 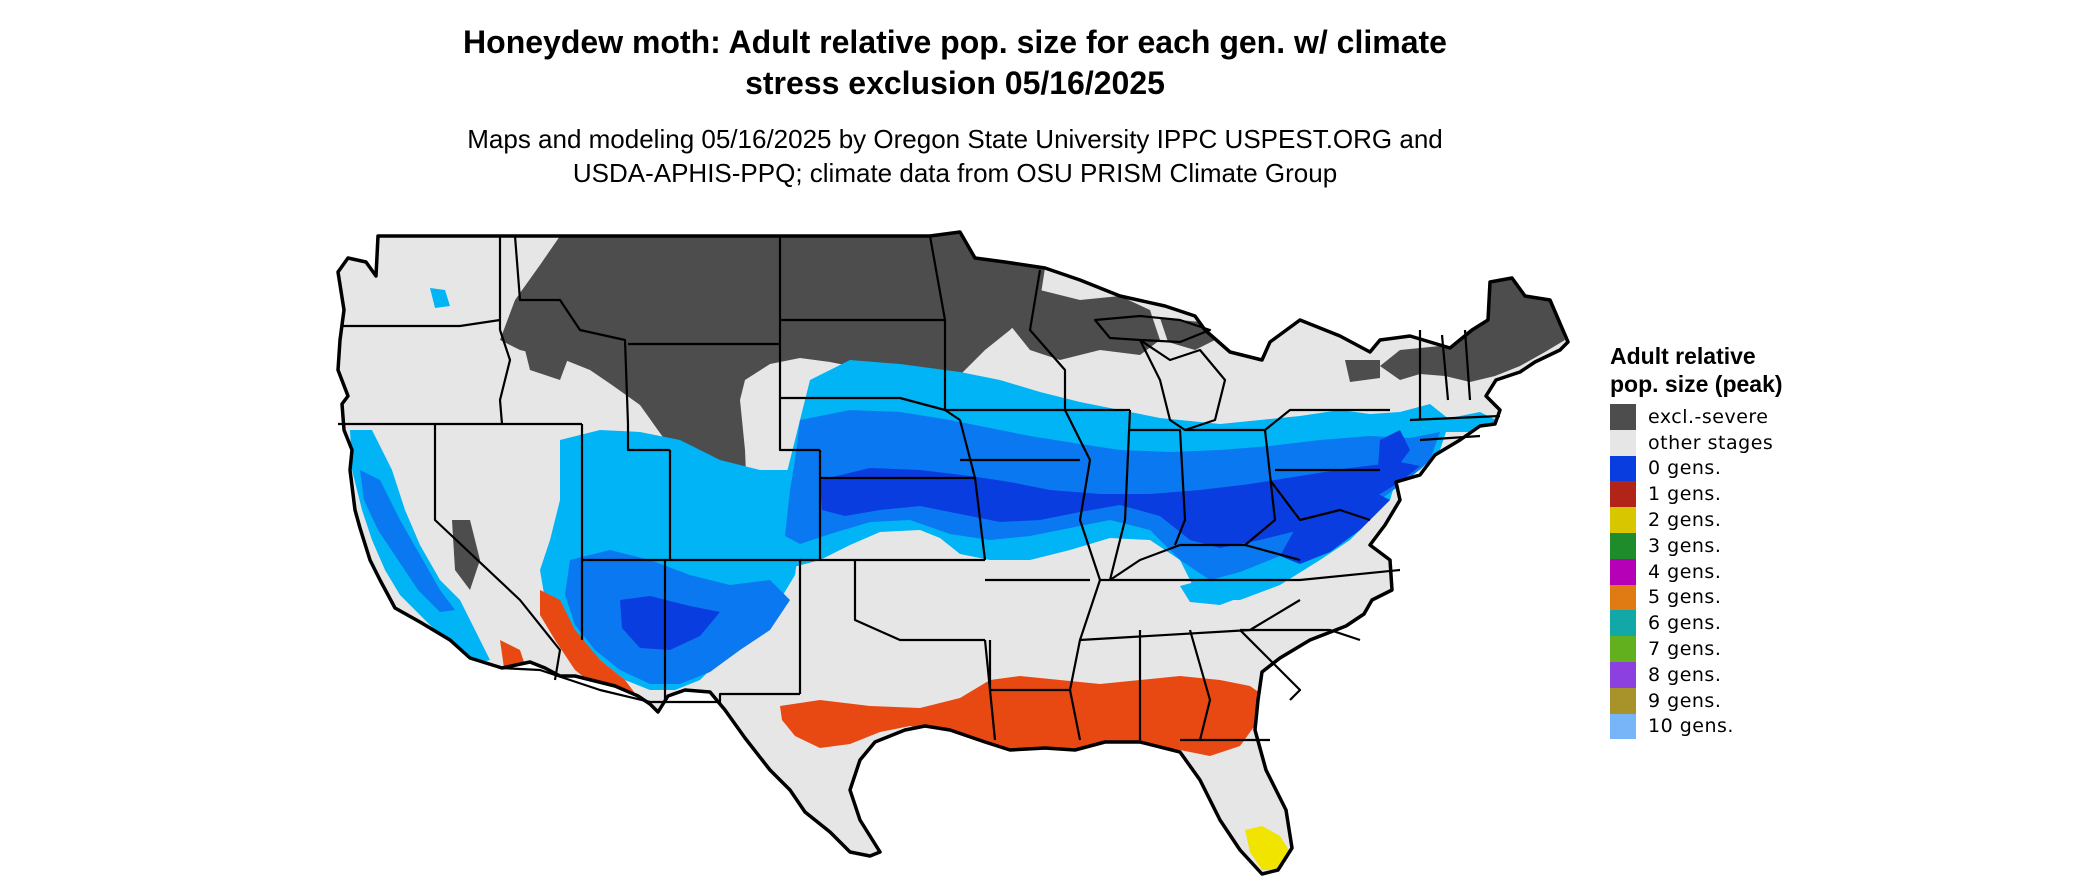 What do you see at coordinates (407, 541) in the screenshot?
I see `mid-blue-california` at bounding box center [407, 541].